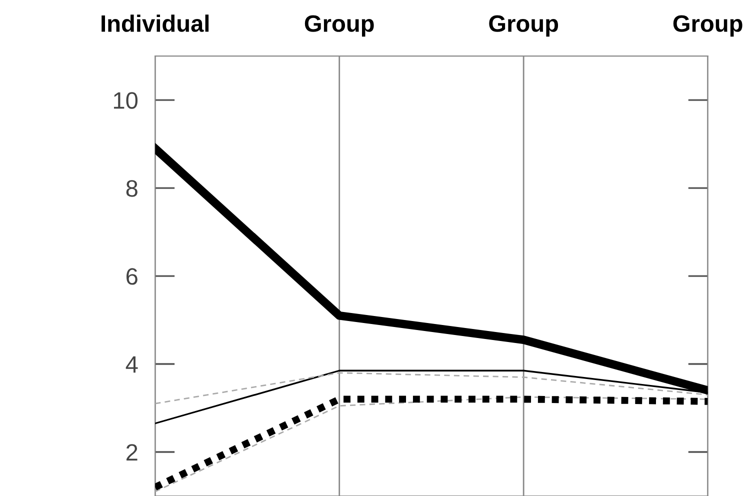 The width and height of the screenshot is (753, 496). Describe the element at coordinates (132, 364) in the screenshot. I see `y-tick-label: 4` at that location.